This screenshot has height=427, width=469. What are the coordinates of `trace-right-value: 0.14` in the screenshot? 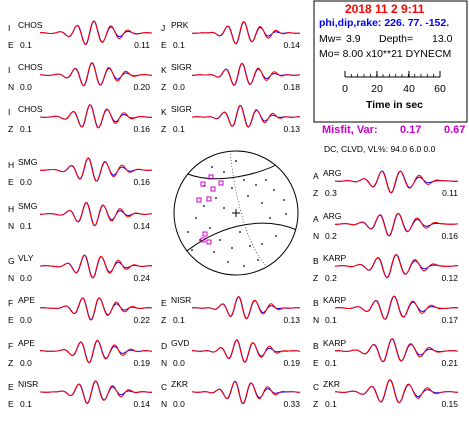 It's located at (291, 45).